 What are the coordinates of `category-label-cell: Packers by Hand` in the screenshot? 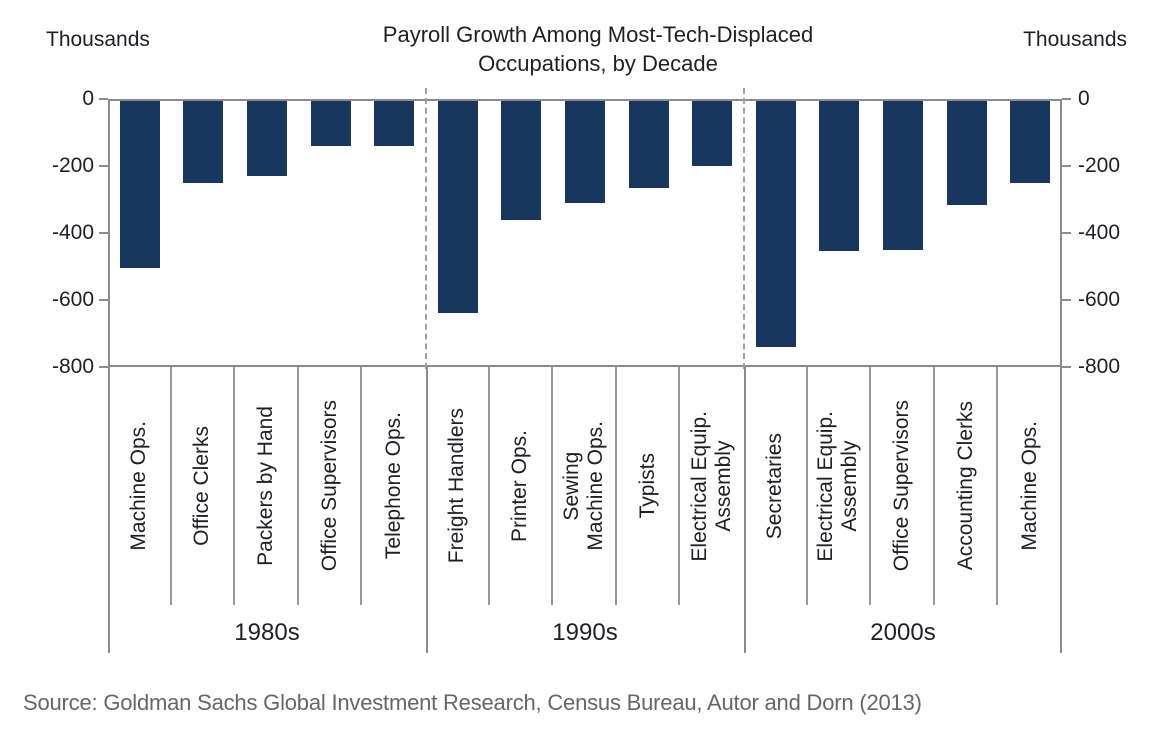 It's located at (267, 486).